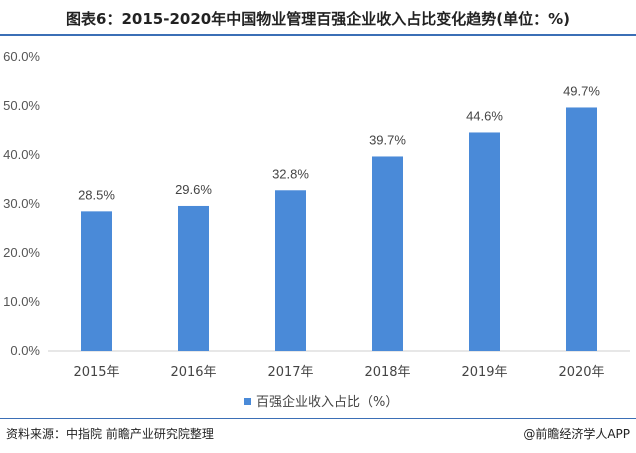 The width and height of the screenshot is (636, 453). Describe the element at coordinates (338, 372) in the screenshot. I see `x-axis: 2015年 2016年 2017年 2018年 2019年 2020年` at that location.